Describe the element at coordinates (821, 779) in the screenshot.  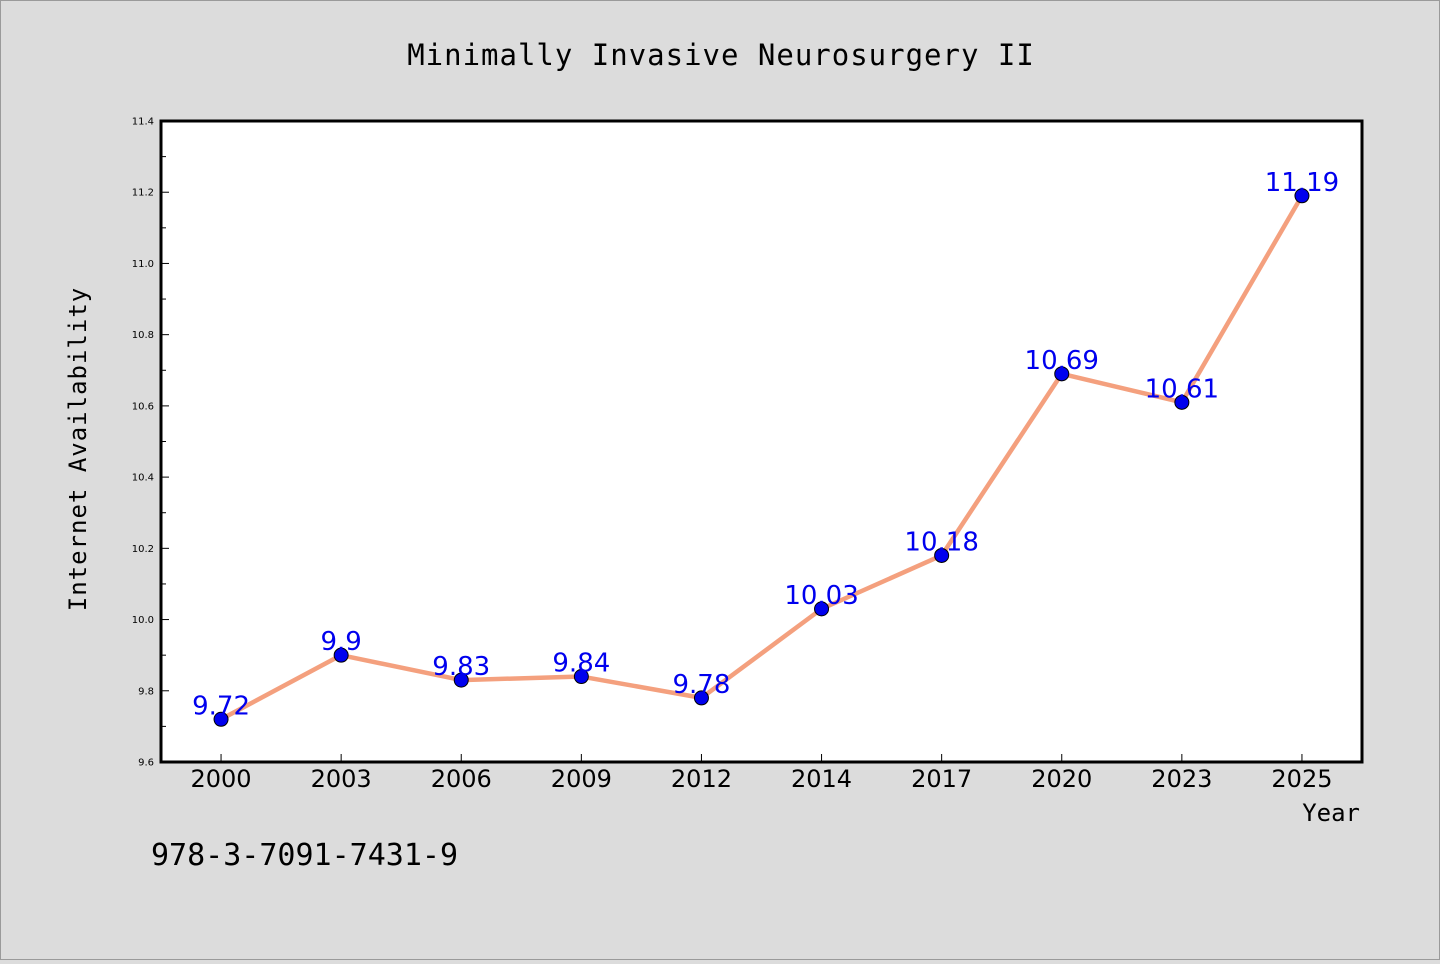
I see `x-tick-label: 2014` at that location.